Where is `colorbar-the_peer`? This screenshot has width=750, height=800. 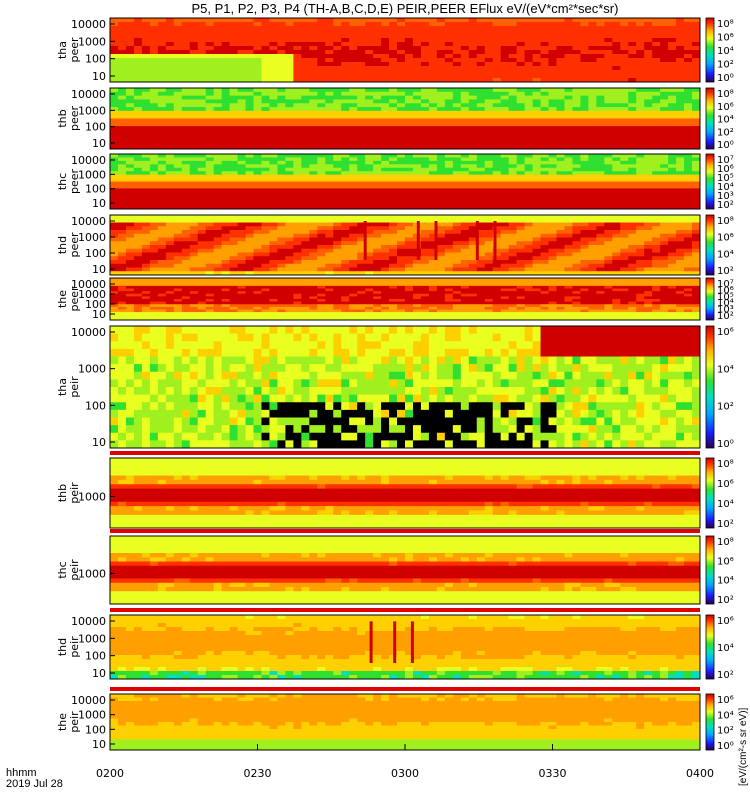
colorbar-the_peer is located at coordinates (710, 299).